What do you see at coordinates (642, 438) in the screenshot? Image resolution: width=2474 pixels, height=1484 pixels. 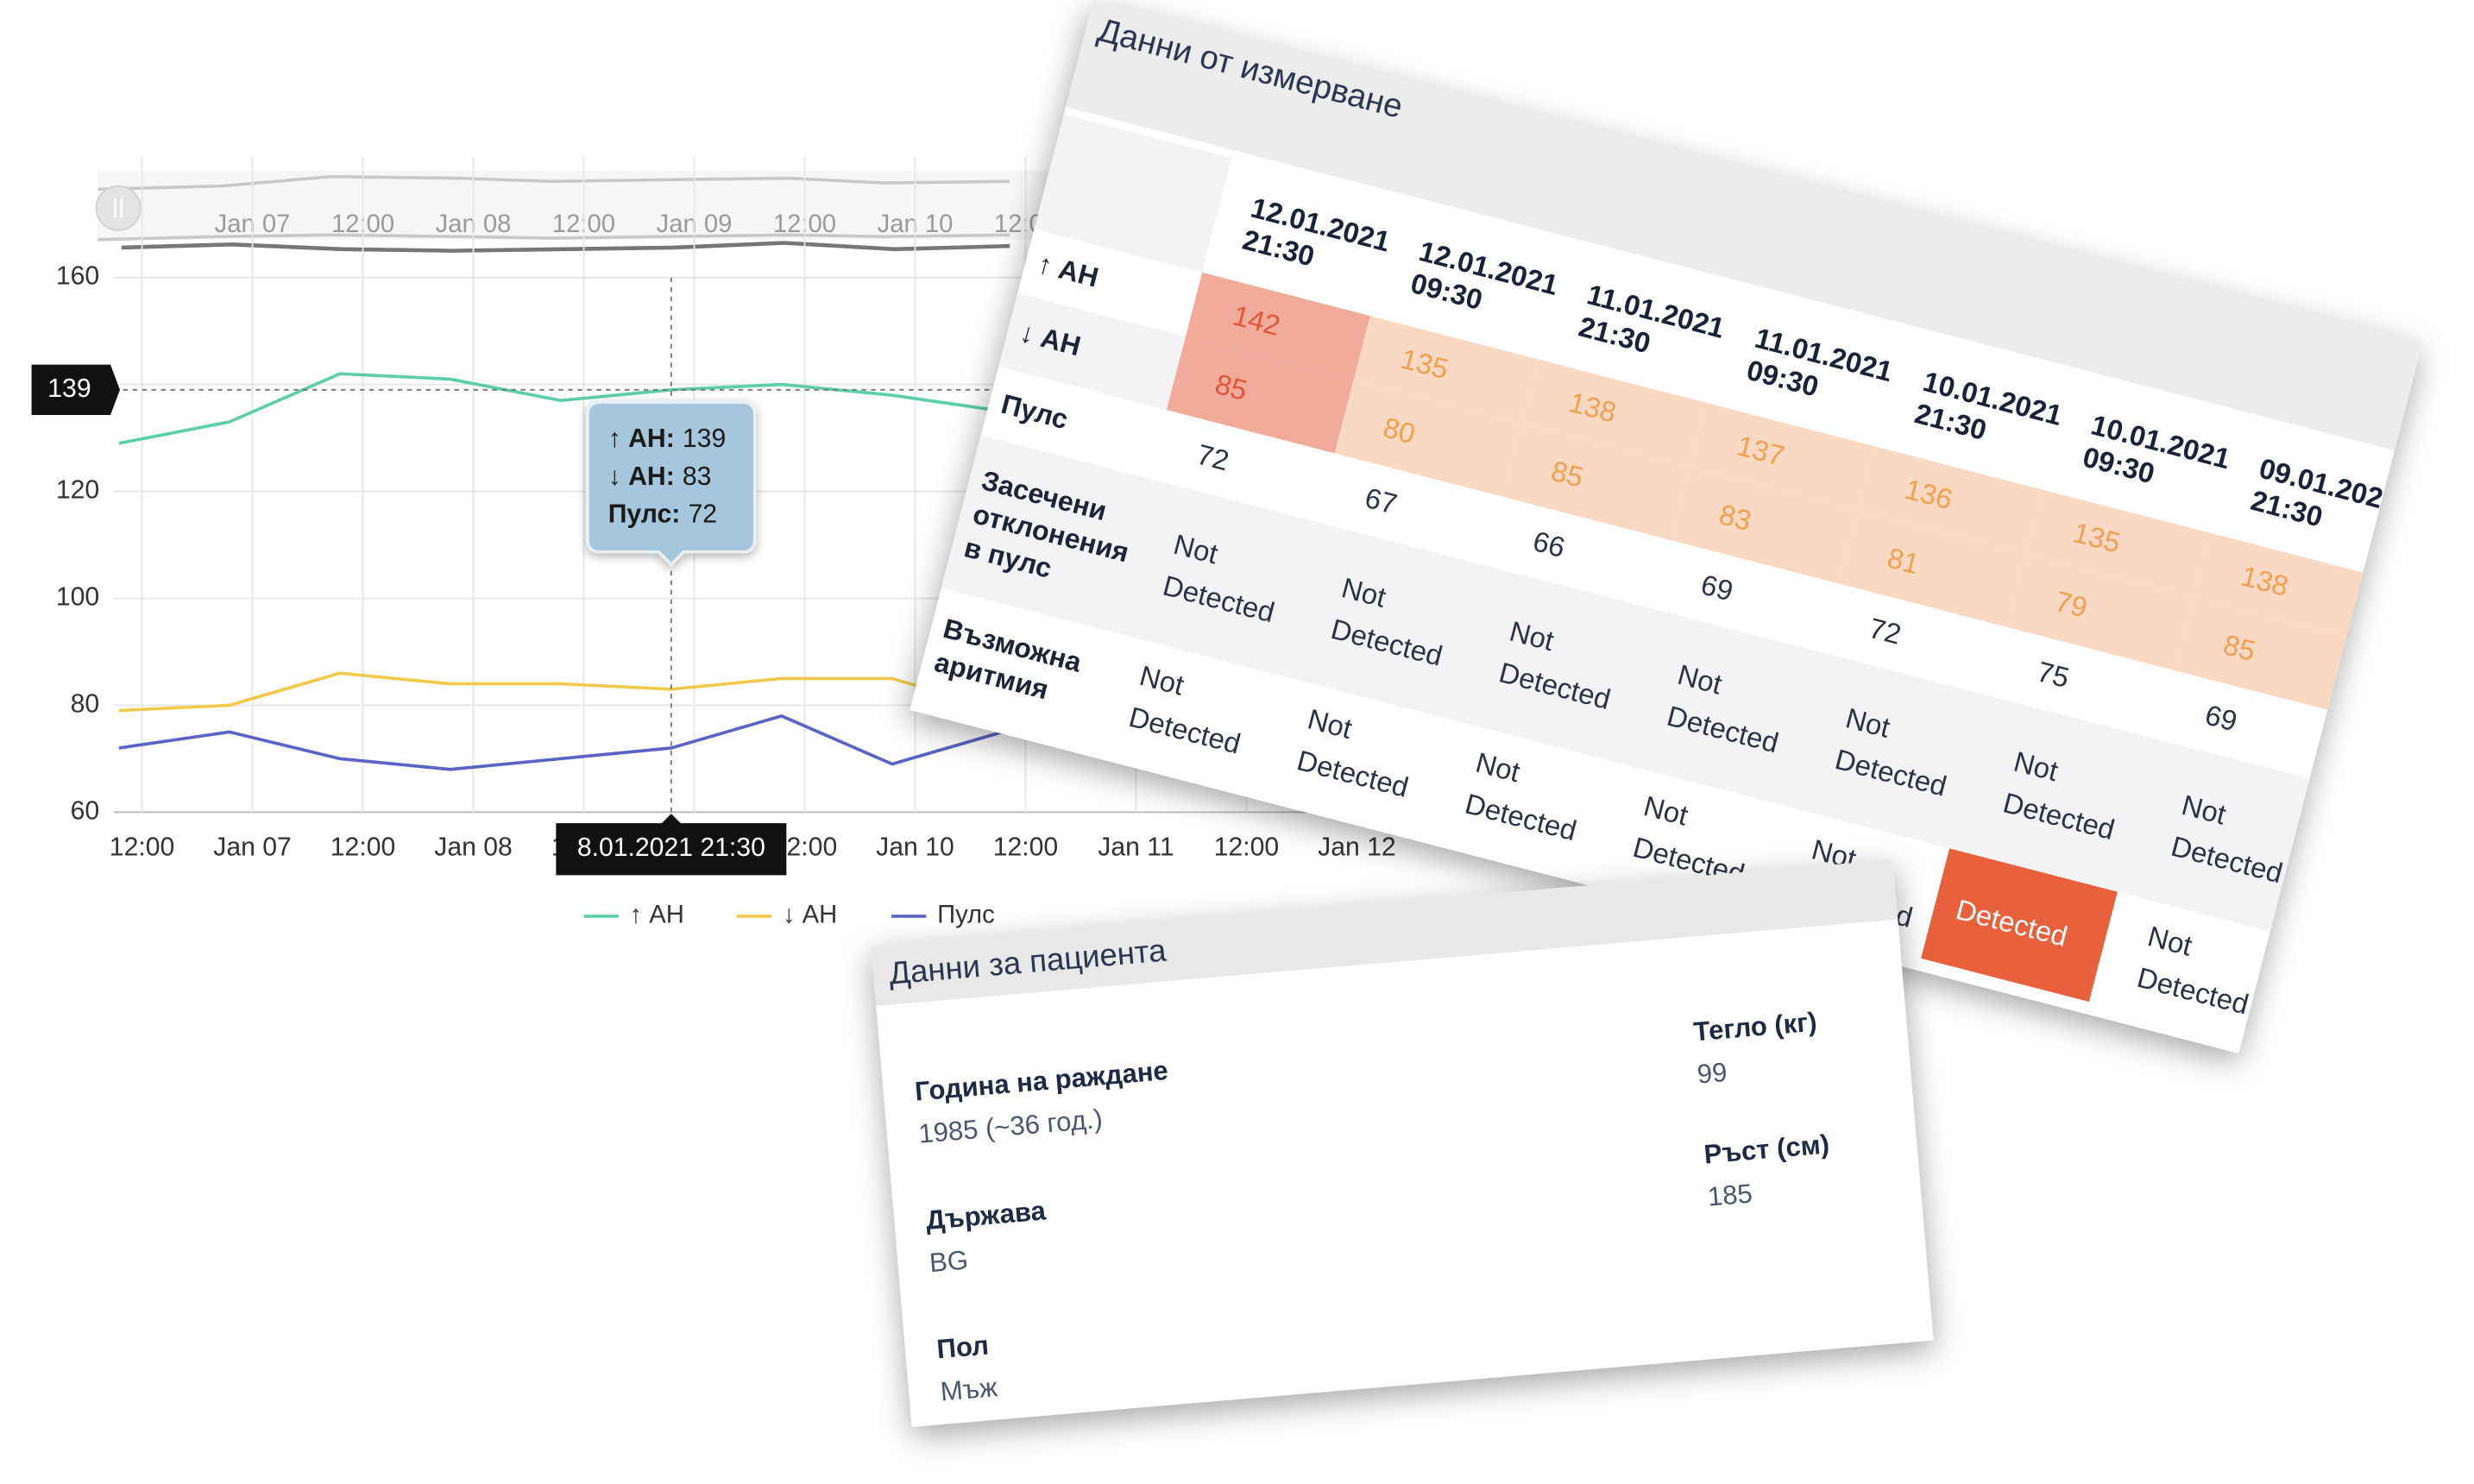 I see `tooltip-label: ↑ АН:` at bounding box center [642, 438].